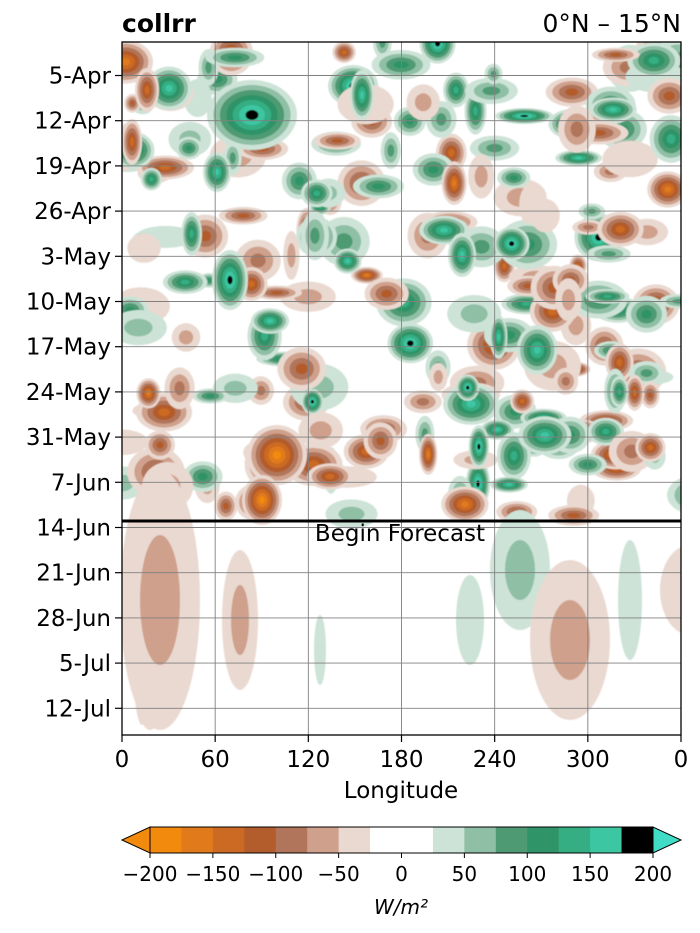 This screenshot has width=700, height=933. Describe the element at coordinates (402, 760) in the screenshot. I see `x-tick-label: 180` at that location.